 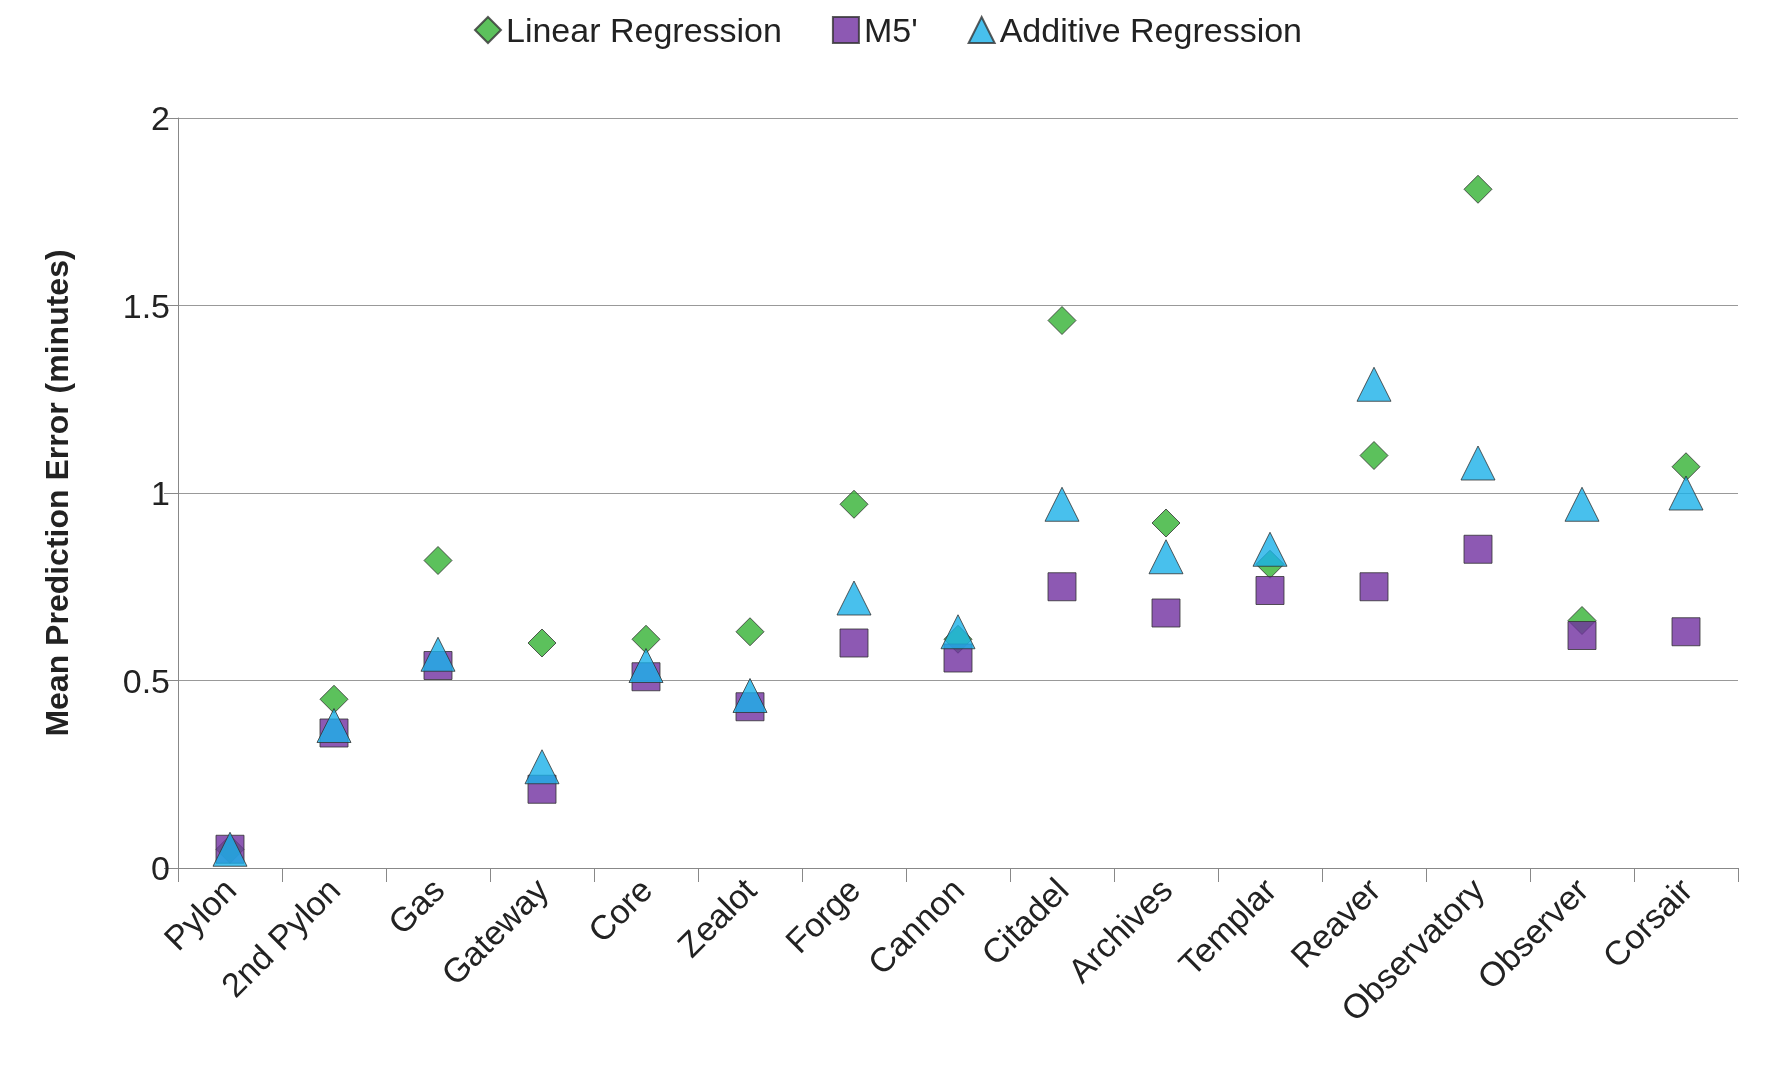 What do you see at coordinates (643, 30) in the screenshot?
I see `legend-label: Linear Regression` at bounding box center [643, 30].